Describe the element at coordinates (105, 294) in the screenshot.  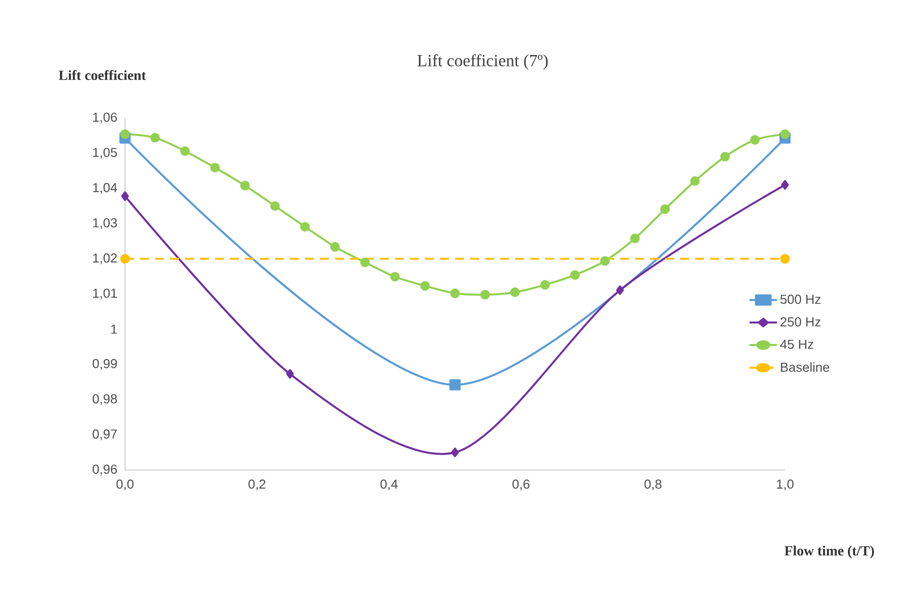
I see `y-tick-label: 1,01` at that location.